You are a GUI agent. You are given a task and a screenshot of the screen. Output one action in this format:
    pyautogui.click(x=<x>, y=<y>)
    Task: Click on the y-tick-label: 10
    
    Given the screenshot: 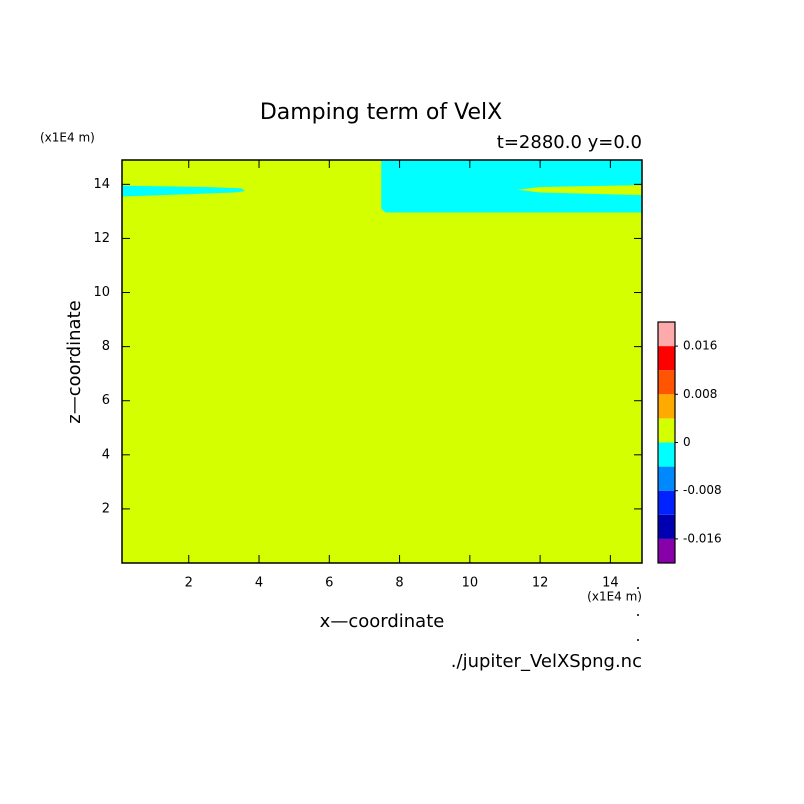 What is the action you would take?
    pyautogui.click(x=101, y=292)
    